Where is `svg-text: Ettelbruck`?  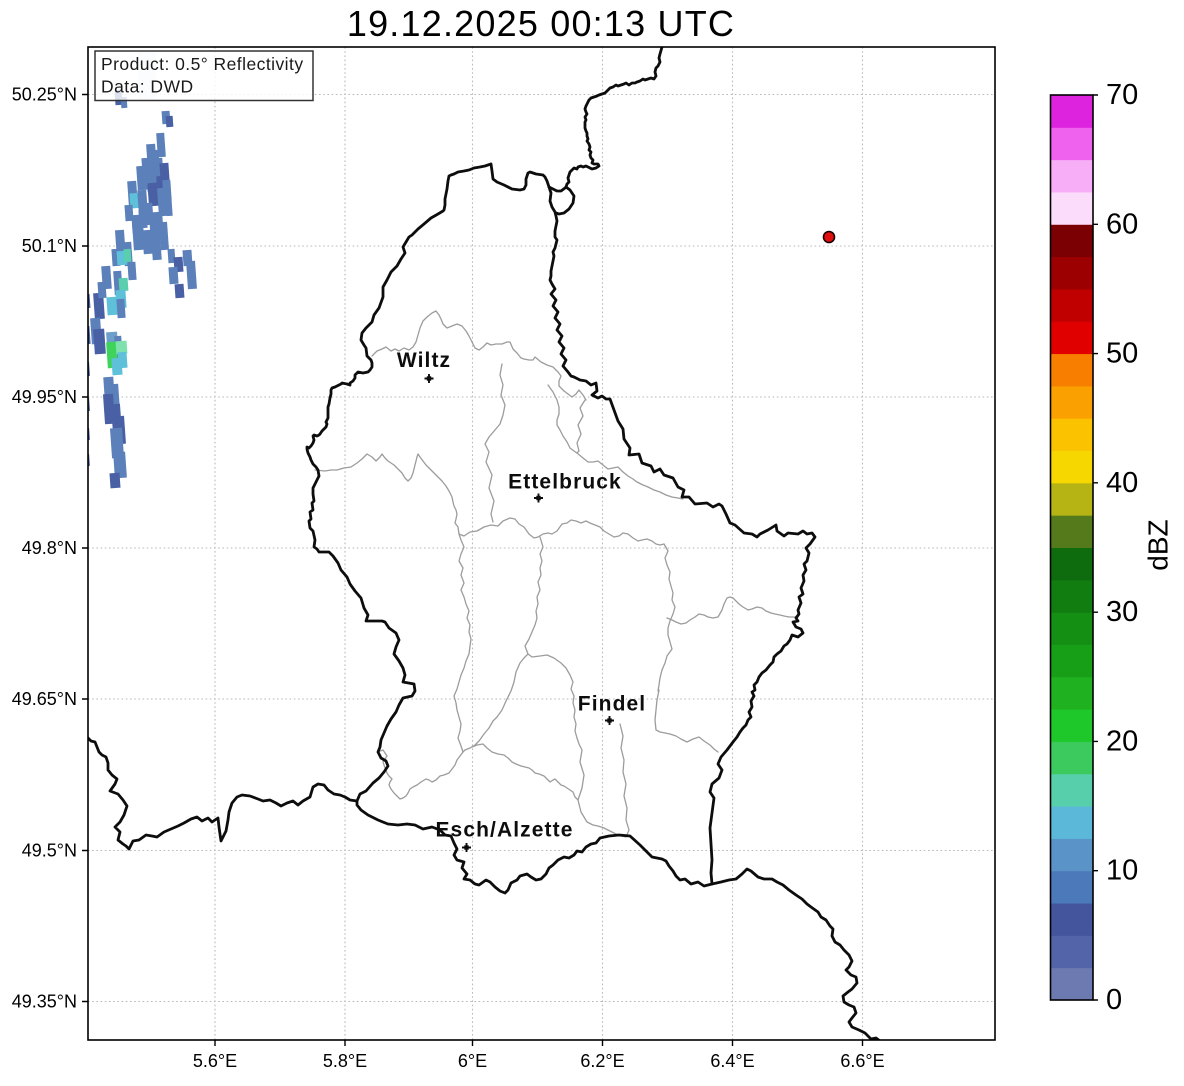
svg-text: Ettelbruck is located at coordinates (565, 482).